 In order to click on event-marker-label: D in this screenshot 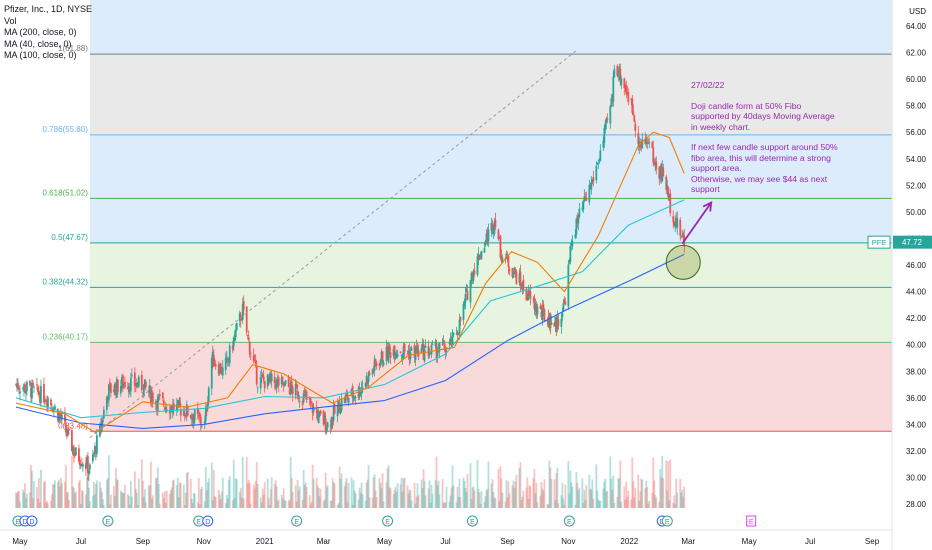, I will do `click(31, 522)`.